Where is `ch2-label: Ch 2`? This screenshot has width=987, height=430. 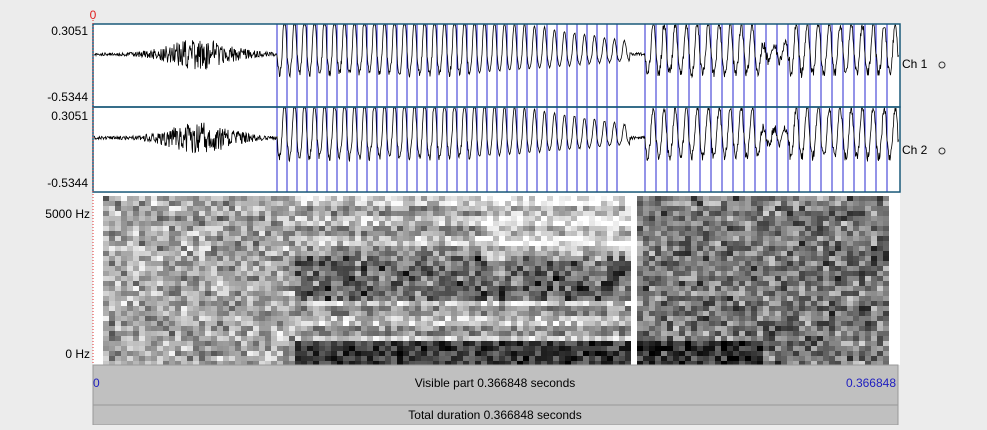 ch2-label: Ch 2 is located at coordinates (915, 150).